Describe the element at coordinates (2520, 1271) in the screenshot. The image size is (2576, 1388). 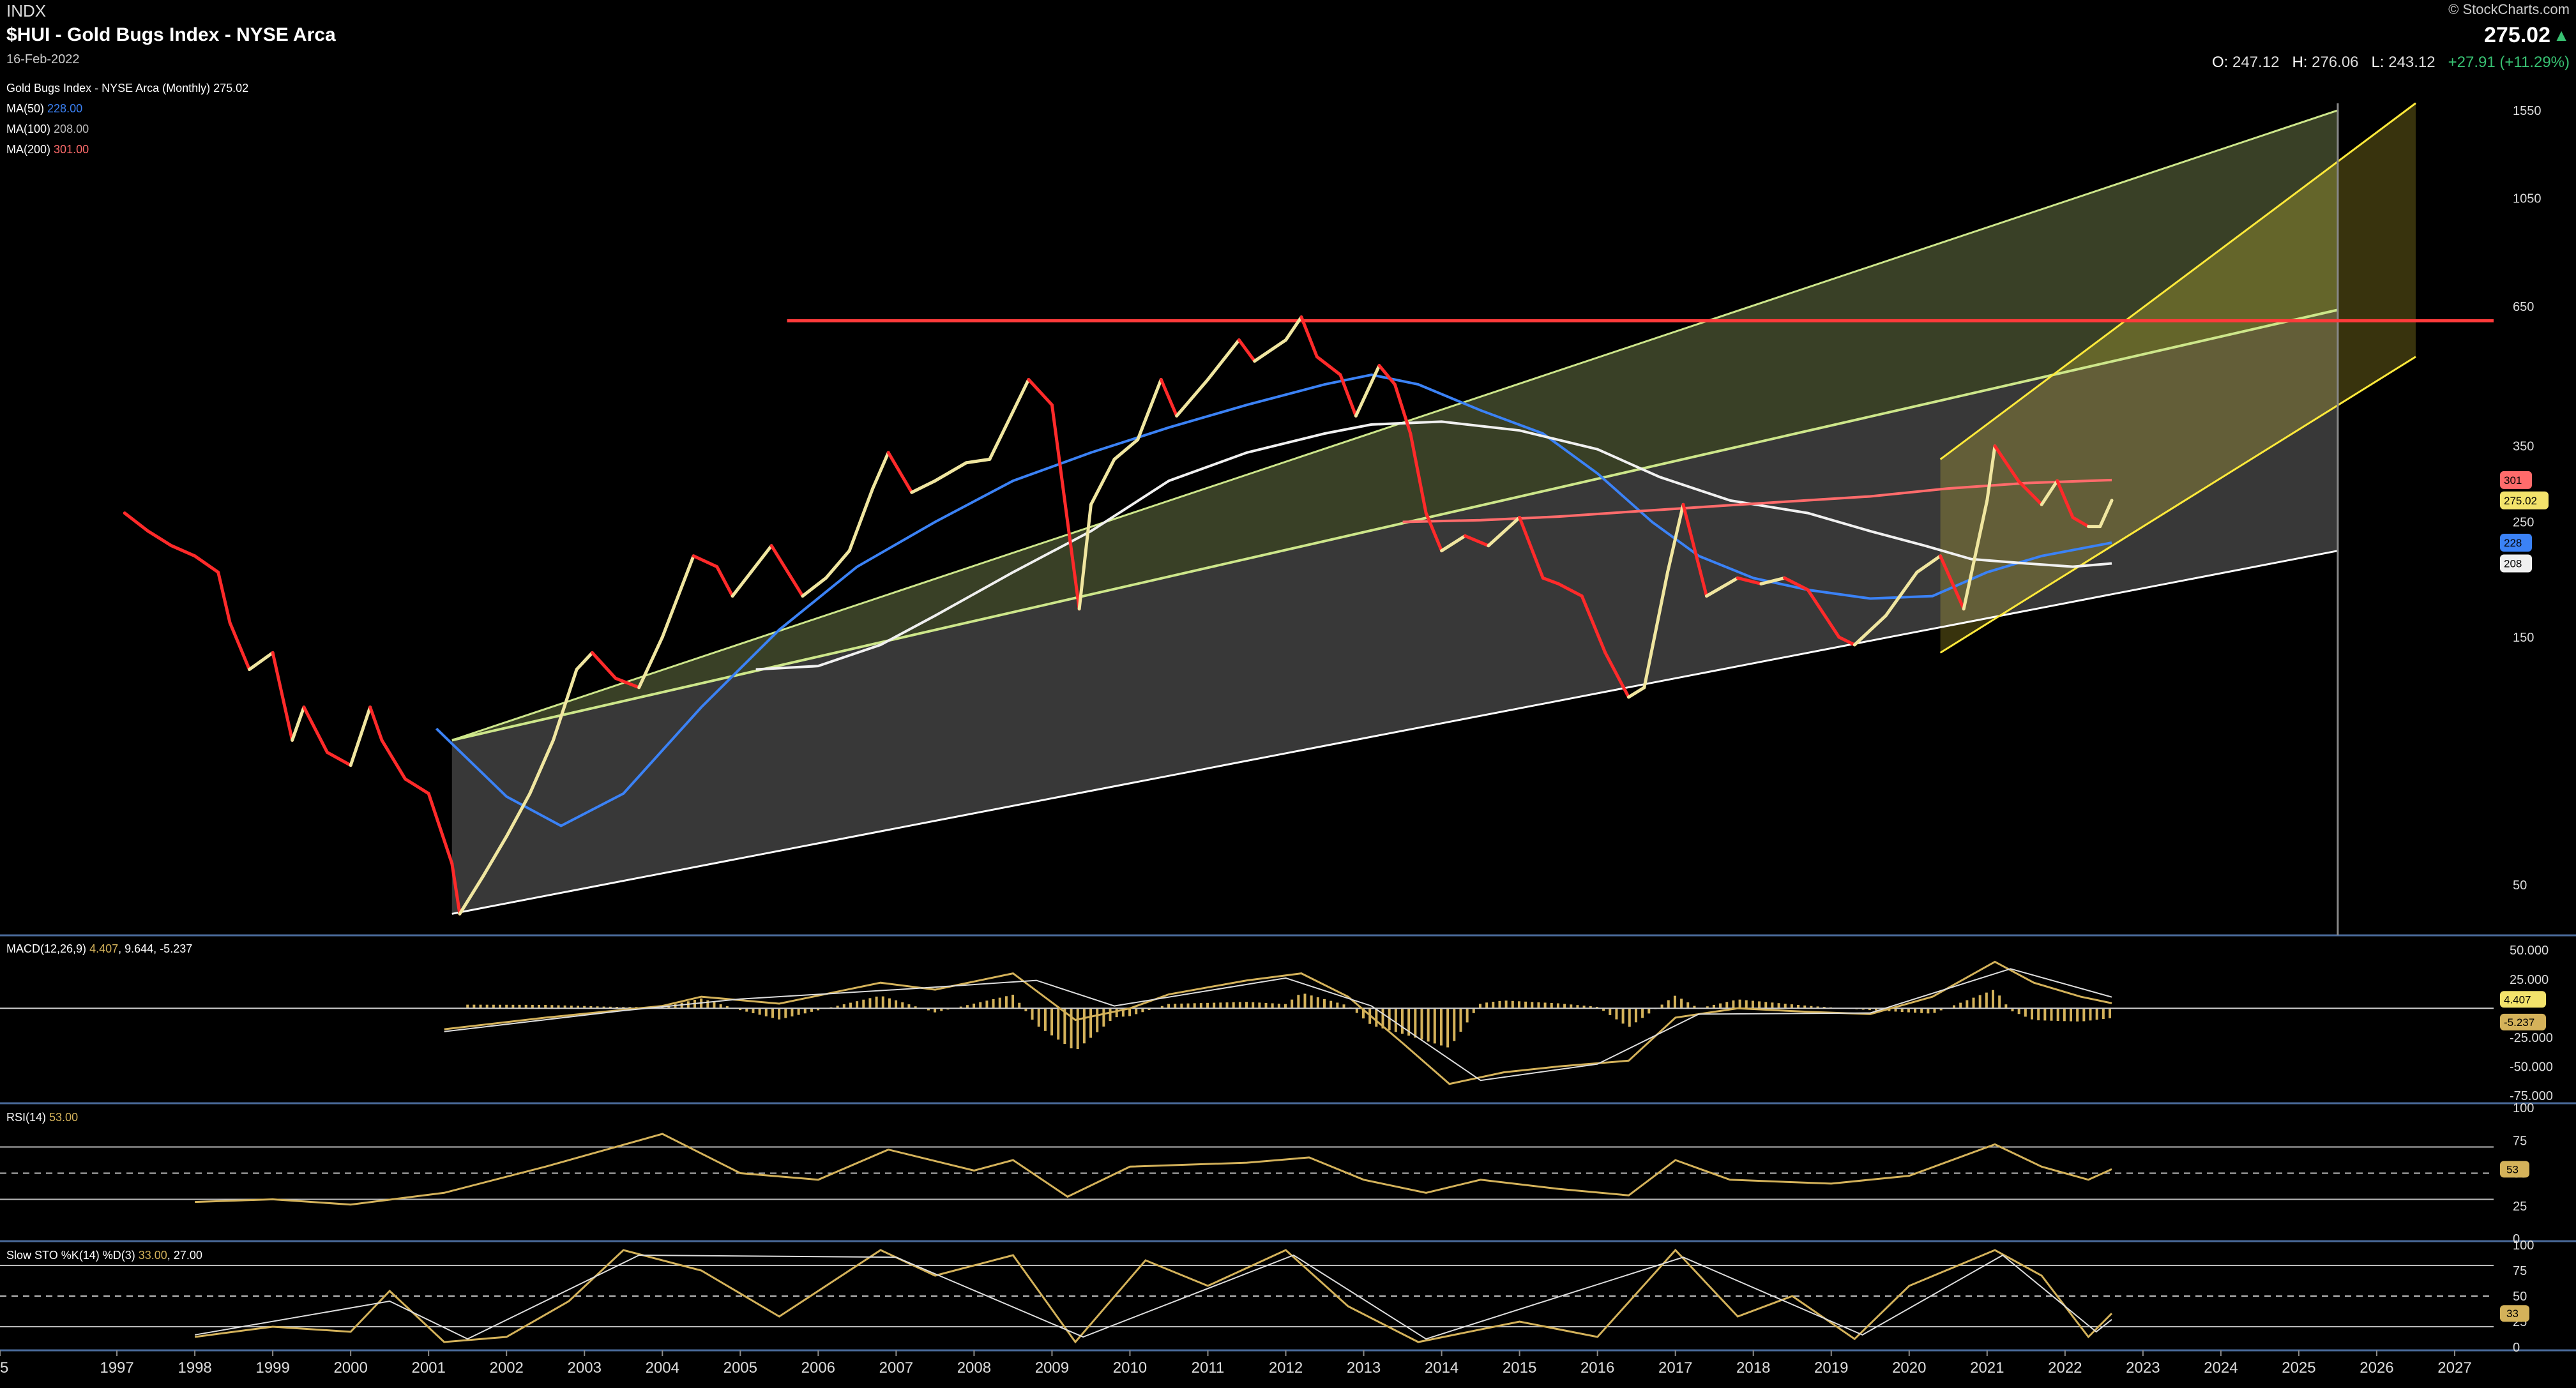
I see `sto-tick-label: 75` at that location.